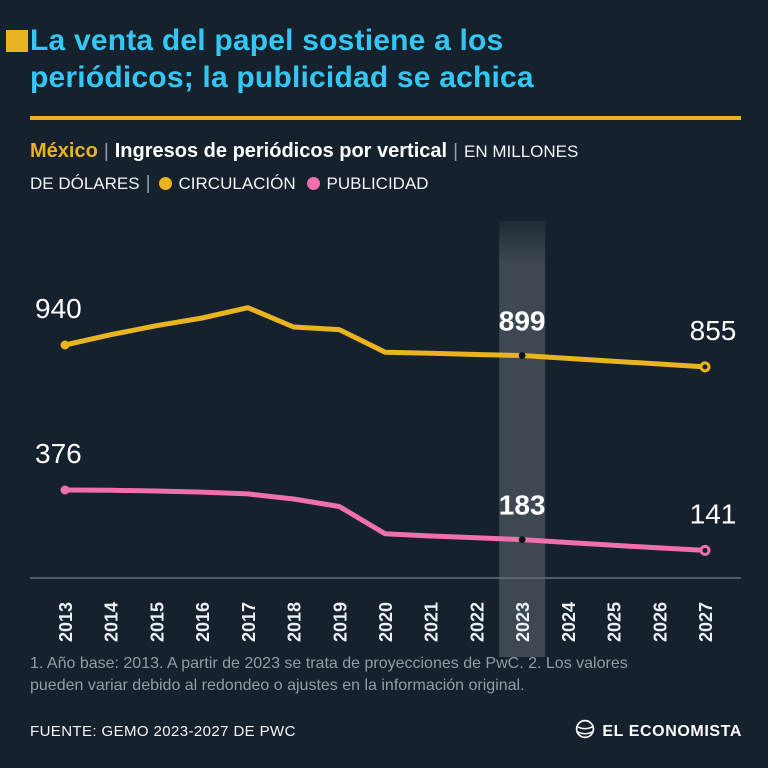 This screenshot has width=768, height=768. Describe the element at coordinates (522, 321) in the screenshot. I see `value-label-899: 899` at that location.